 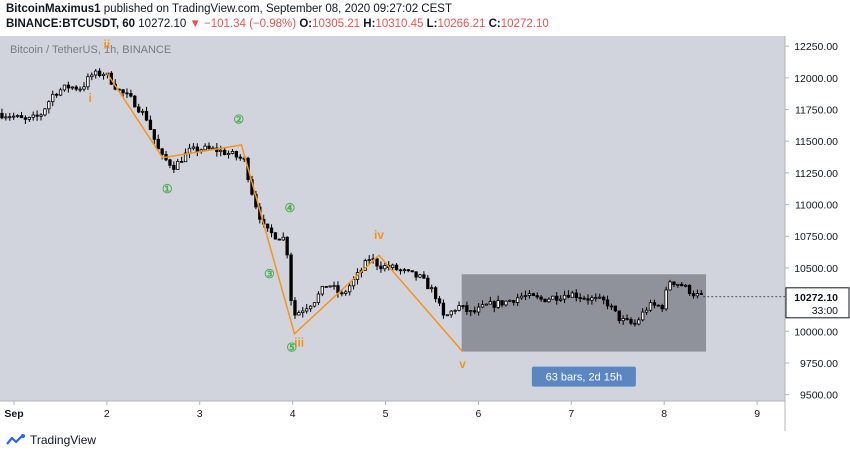 I want to click on x-tick-label: 4, so click(x=293, y=414).